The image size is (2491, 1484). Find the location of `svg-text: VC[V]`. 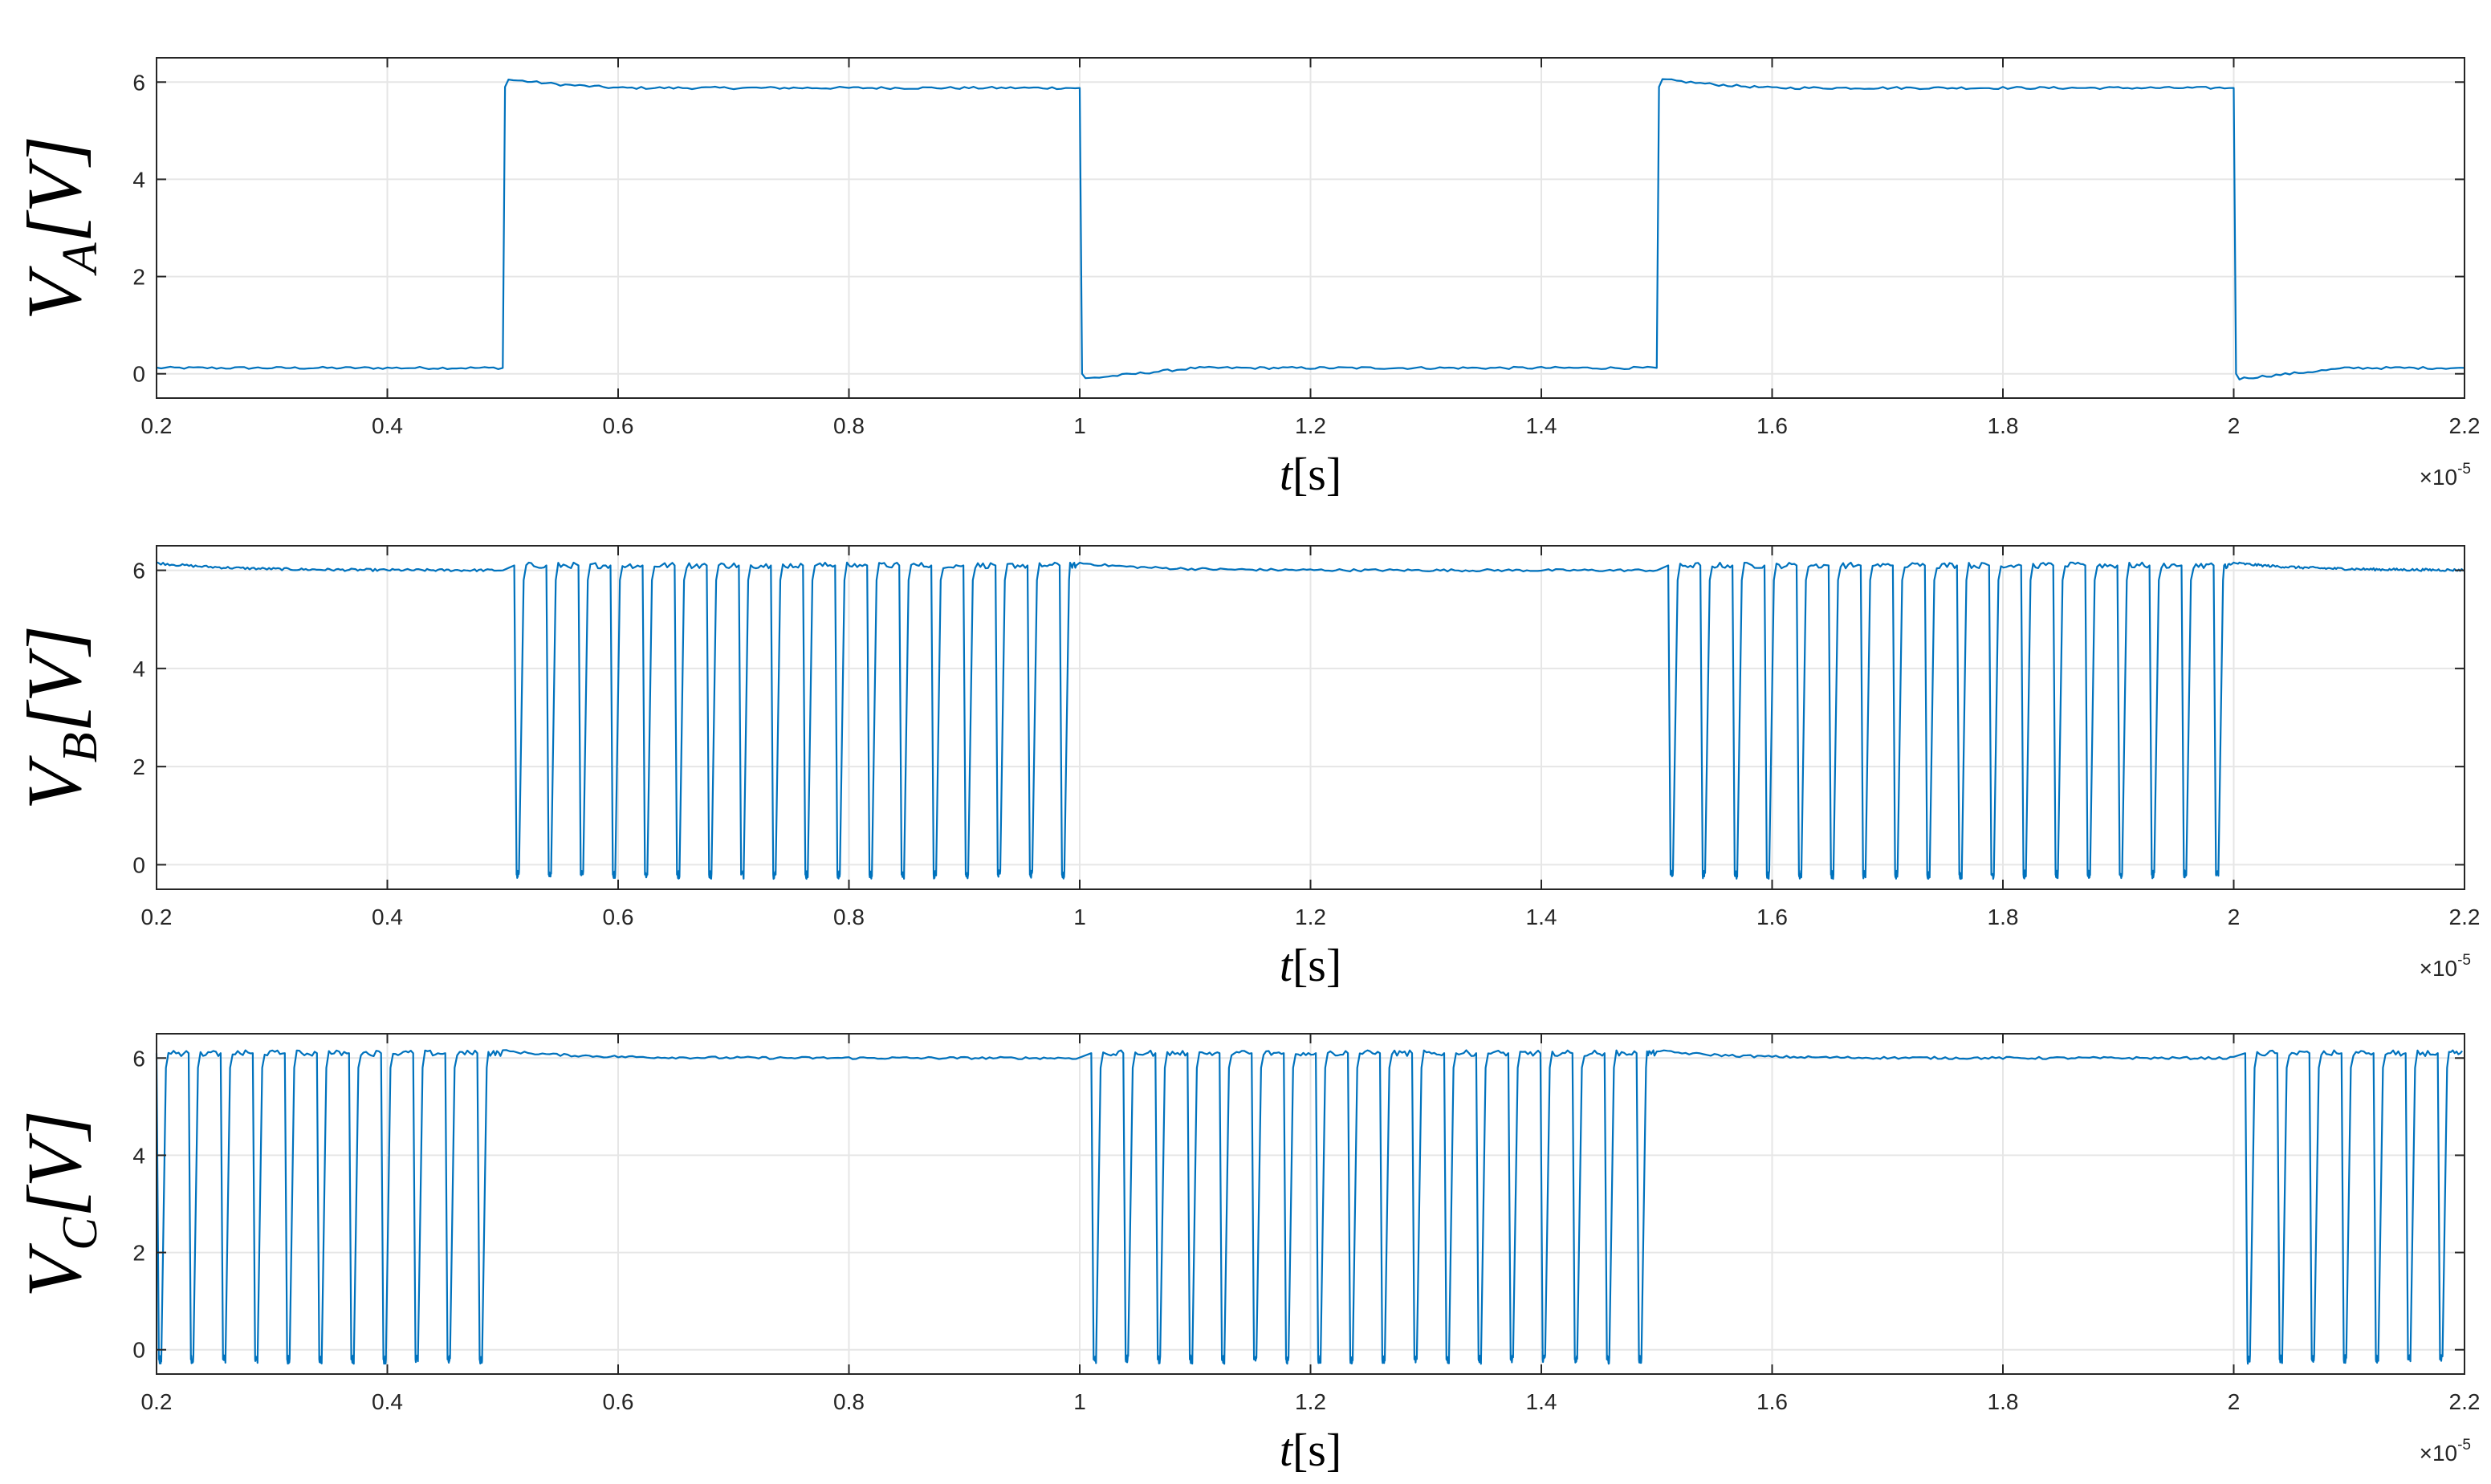

svg-text: VC[V] is located at coordinates (59, 1203).